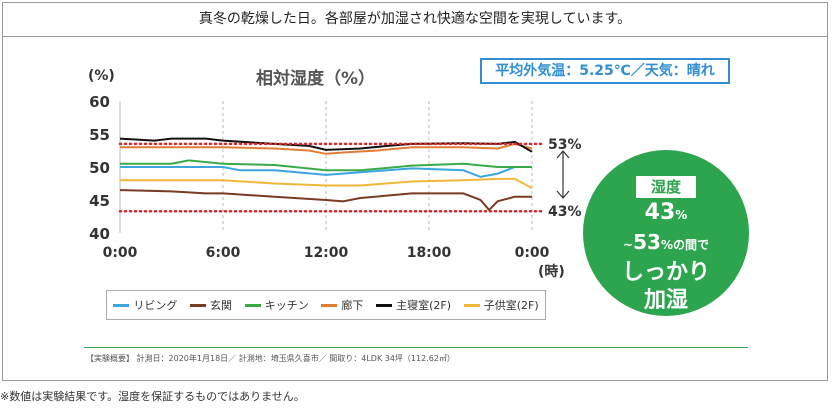  I want to click on legend-item: 子供室(2F), so click(501, 305).